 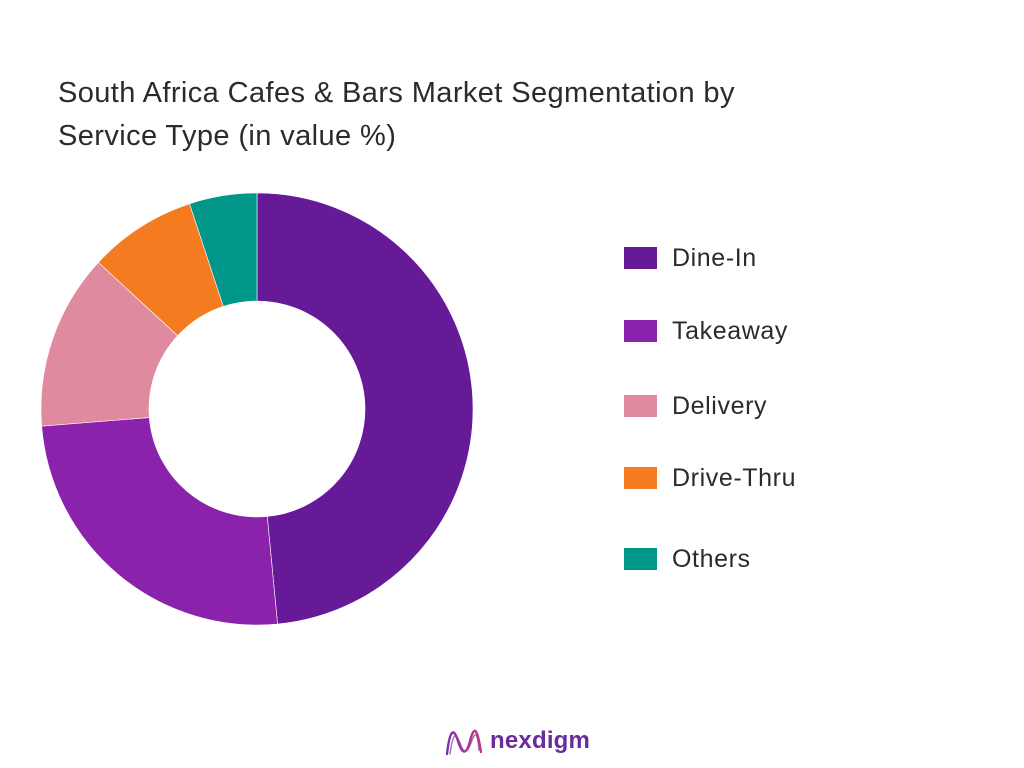 What do you see at coordinates (640, 478) in the screenshot?
I see `legend-swatch-drive-thru` at bounding box center [640, 478].